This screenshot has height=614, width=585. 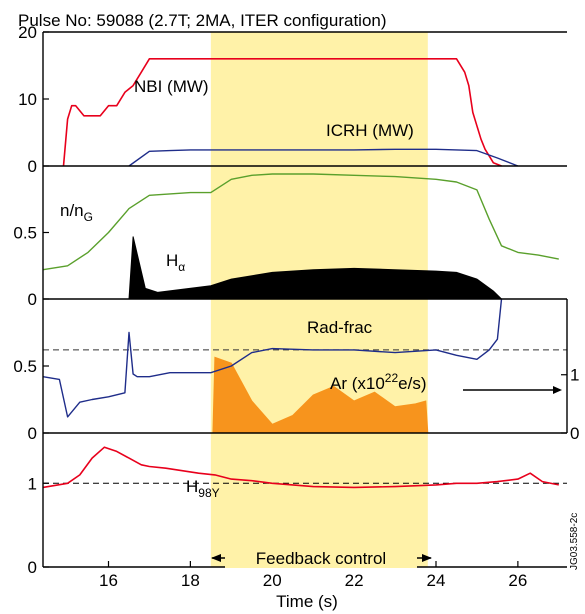 What do you see at coordinates (282, 112) in the screenshot?
I see `nbi-line` at bounding box center [282, 112].